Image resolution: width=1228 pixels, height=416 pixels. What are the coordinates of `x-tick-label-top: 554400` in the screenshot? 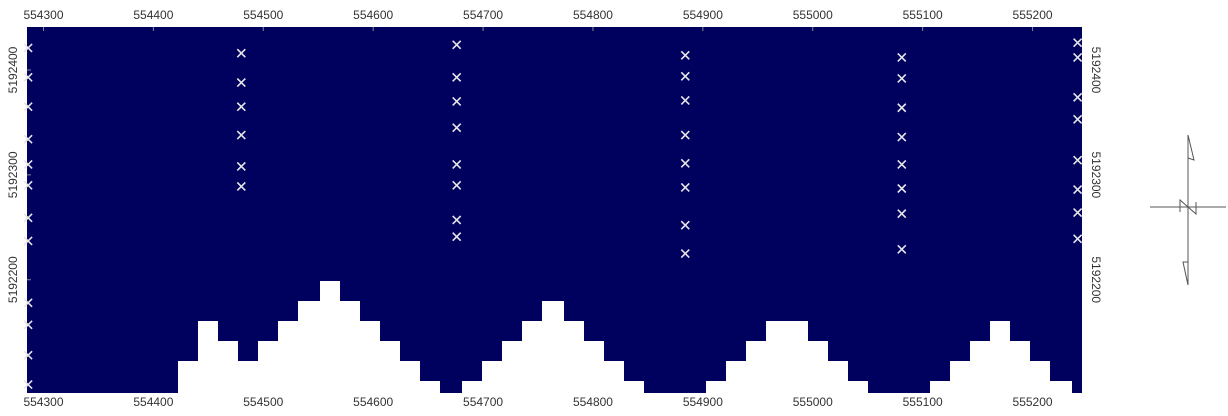 It's located at (153, 15).